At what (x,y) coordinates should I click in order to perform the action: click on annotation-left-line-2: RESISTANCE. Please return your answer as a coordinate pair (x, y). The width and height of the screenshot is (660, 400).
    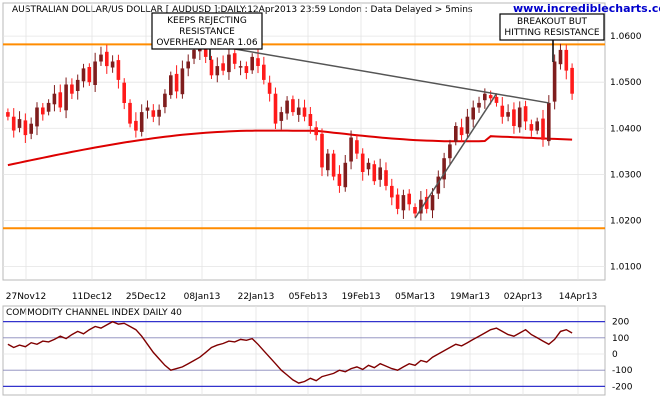
    Looking at the image, I should click on (207, 32).